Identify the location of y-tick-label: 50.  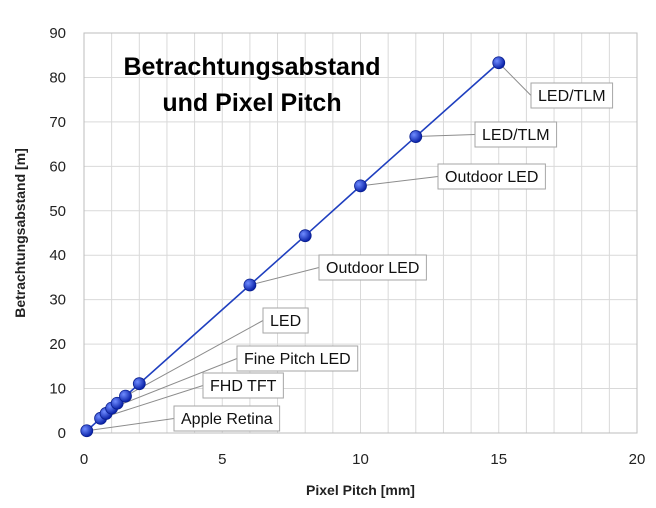
(57, 211).